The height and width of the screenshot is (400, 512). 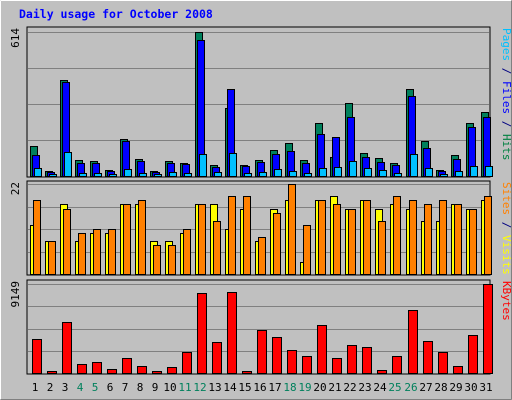 What do you see at coordinates (349, 387) in the screenshot?
I see `x-tick-label: 22` at bounding box center [349, 387].